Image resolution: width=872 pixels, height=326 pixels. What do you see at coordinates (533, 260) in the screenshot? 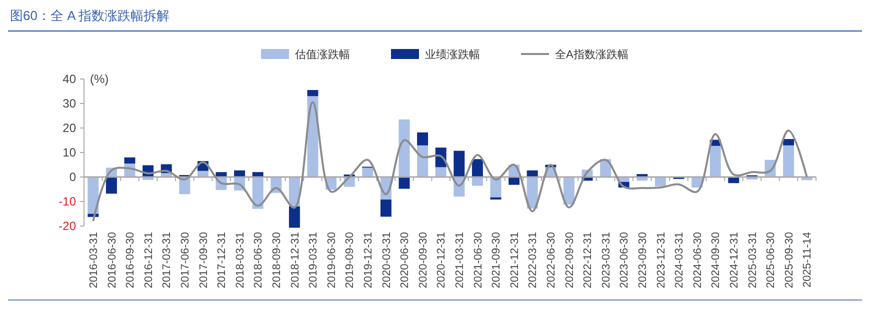
I see `x-tick-label: 2022-03-31` at bounding box center [533, 260].